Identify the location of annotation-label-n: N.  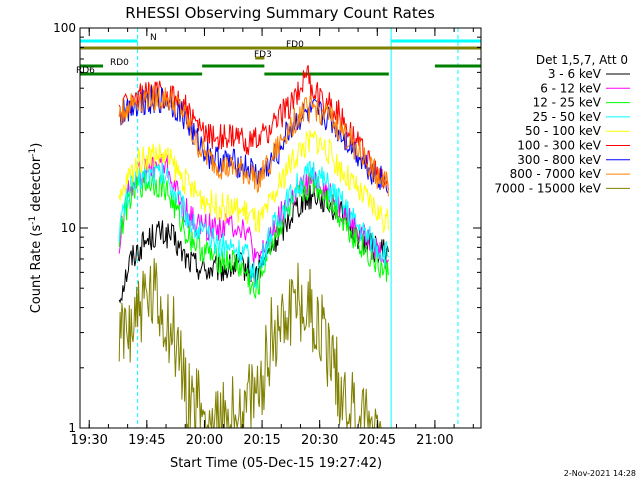
(153, 38).